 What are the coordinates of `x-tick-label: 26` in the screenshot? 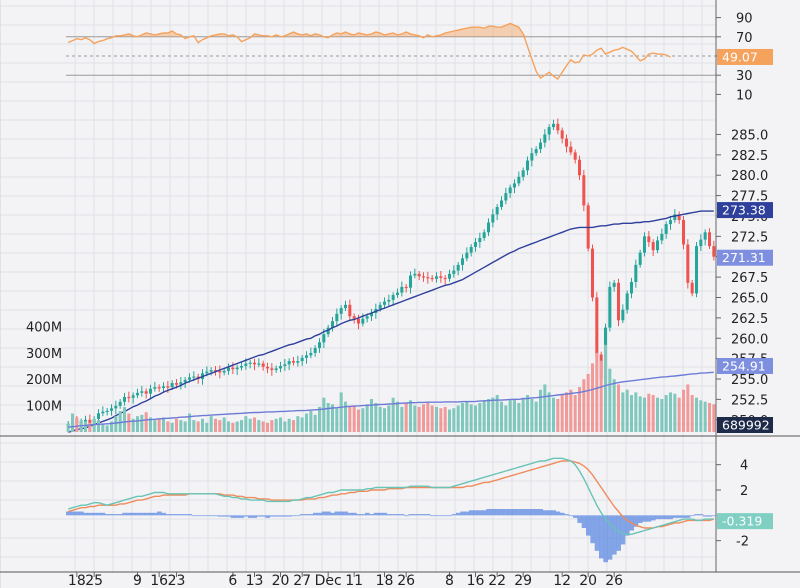 It's located at (406, 580).